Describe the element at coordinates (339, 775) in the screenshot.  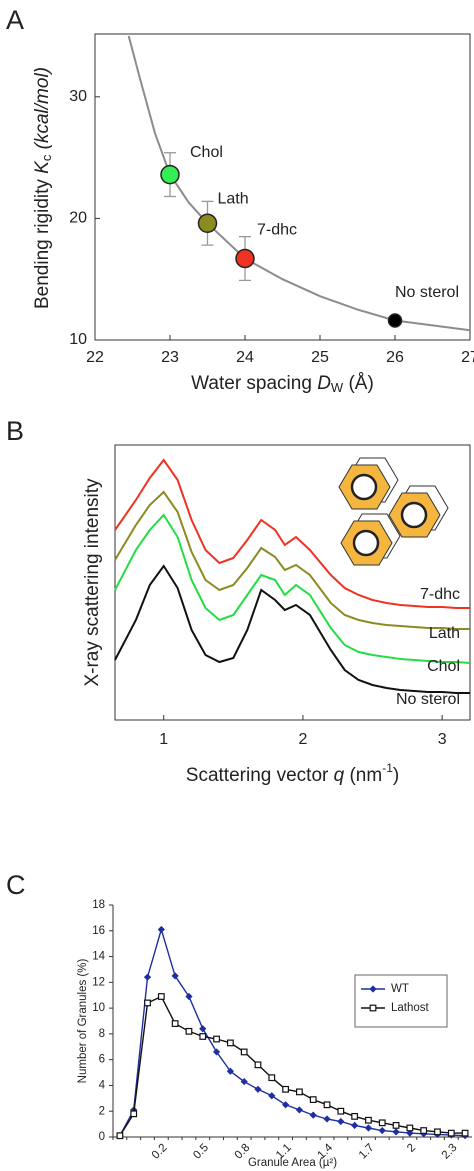
I see `axis-title-part: q` at that location.